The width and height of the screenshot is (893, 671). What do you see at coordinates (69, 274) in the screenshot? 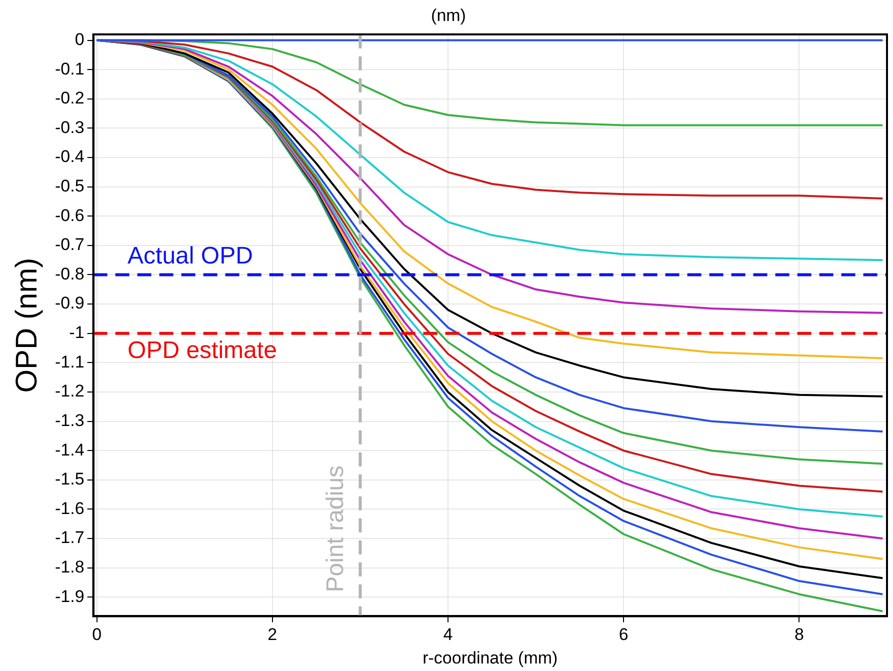
I see `y-tick-label: -0.8` at bounding box center [69, 274].